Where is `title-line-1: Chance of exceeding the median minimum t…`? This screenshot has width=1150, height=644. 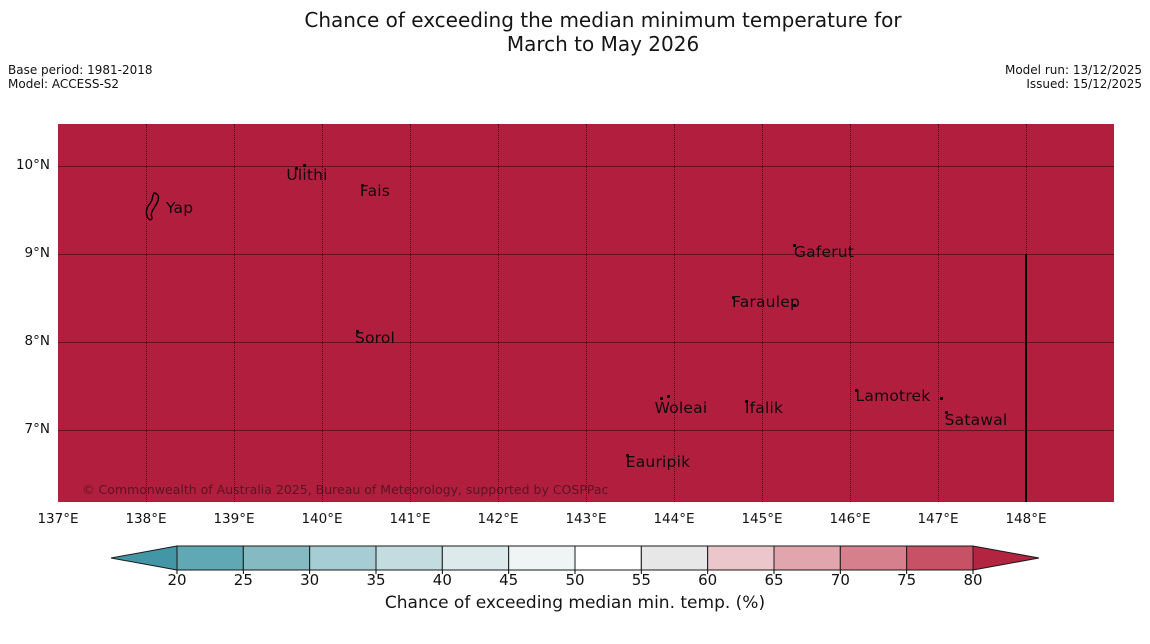 title-line-1: Chance of exceeding the median minimum t… is located at coordinates (603, 20).